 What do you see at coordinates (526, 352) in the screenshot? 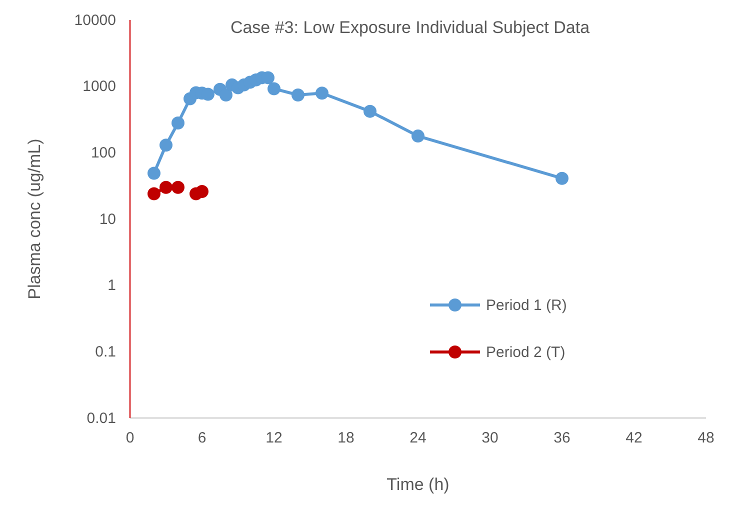
I see `legend-label: Period 2 (T)` at bounding box center [526, 352].